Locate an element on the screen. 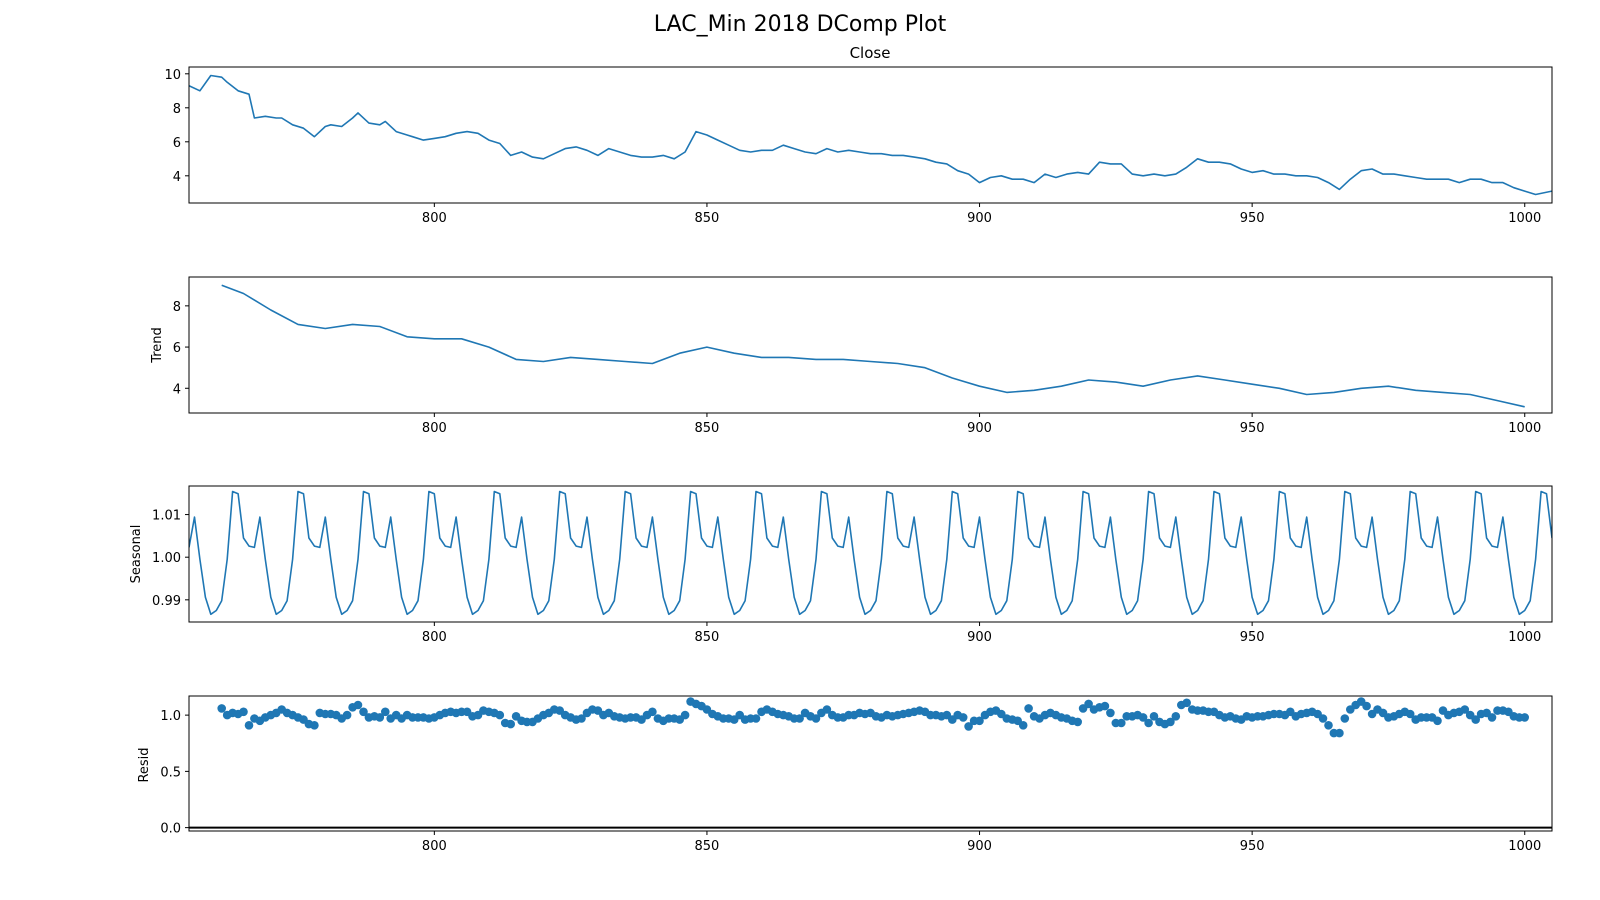 The height and width of the screenshot is (900, 1600). close-y-tick-label: 6 is located at coordinates (177, 143).